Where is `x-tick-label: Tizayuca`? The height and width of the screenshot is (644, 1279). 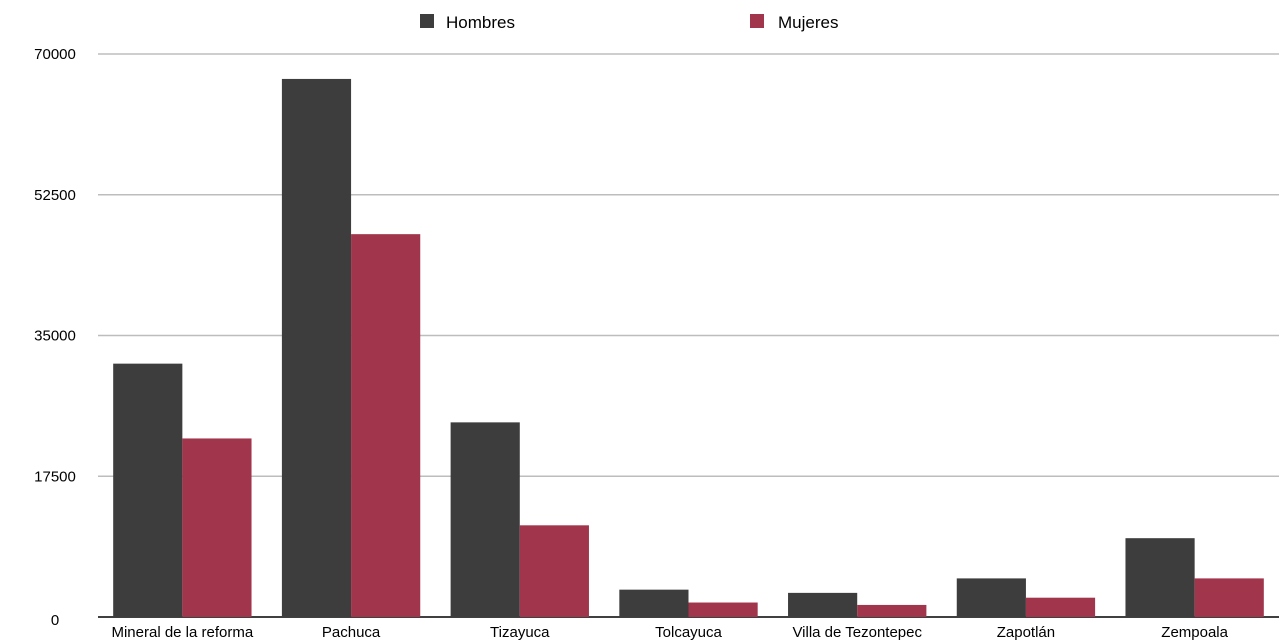 x-tick-label: Tizayuca is located at coordinates (520, 632).